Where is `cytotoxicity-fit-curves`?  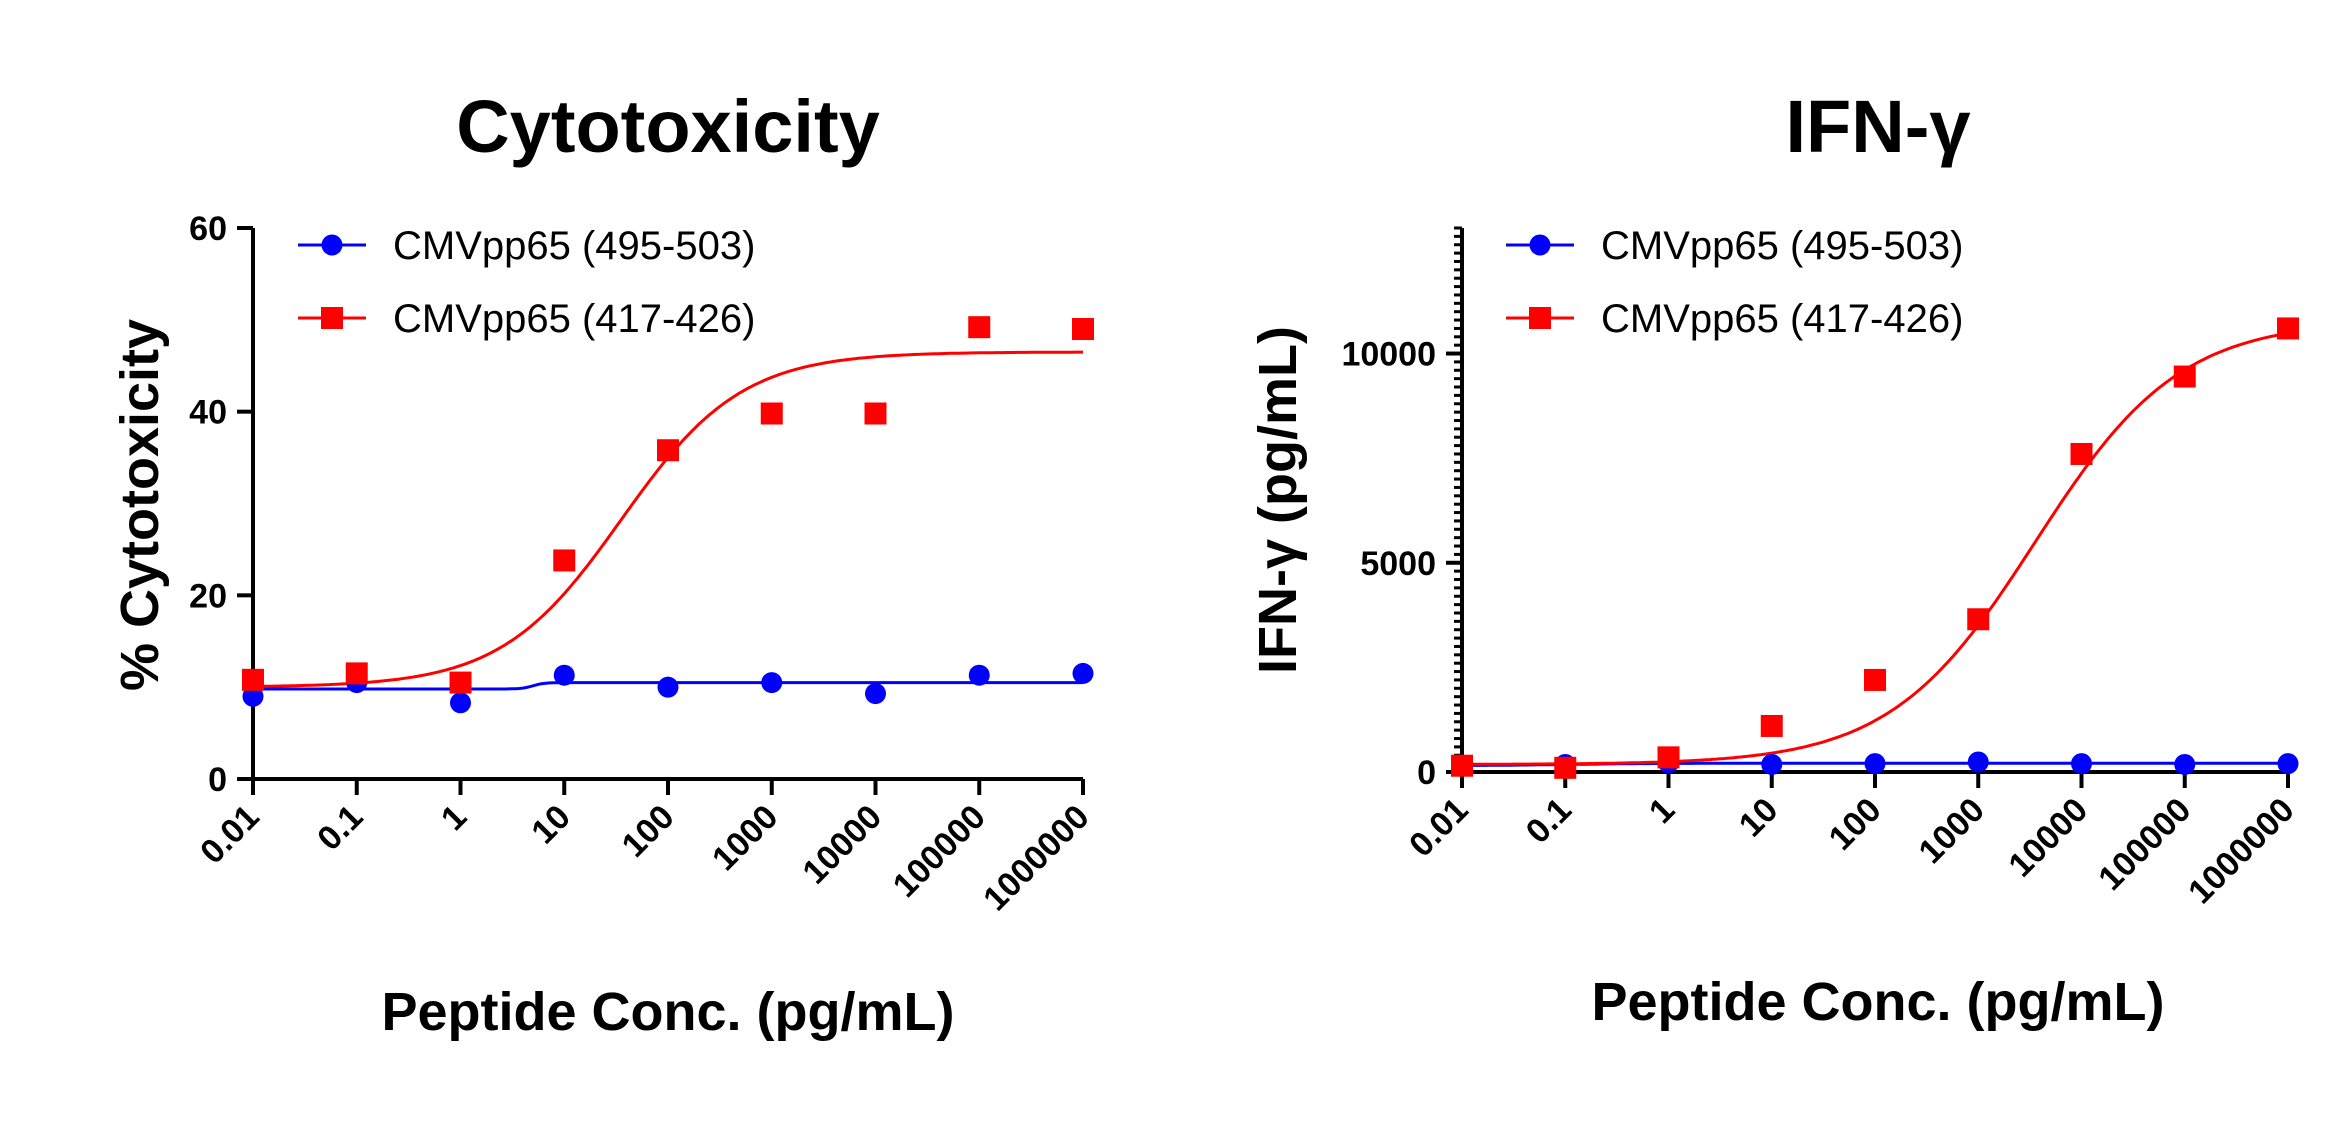
cytotoxicity-fit-curves is located at coordinates (668, 520).